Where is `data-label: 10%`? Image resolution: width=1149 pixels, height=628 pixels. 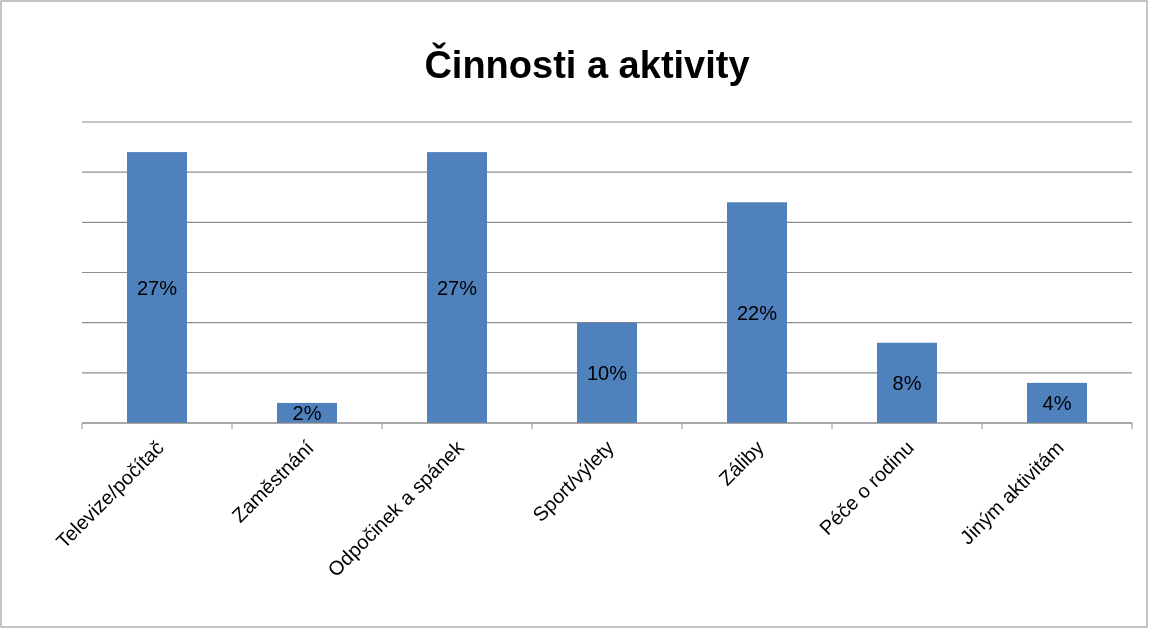
data-label: 10% is located at coordinates (607, 372).